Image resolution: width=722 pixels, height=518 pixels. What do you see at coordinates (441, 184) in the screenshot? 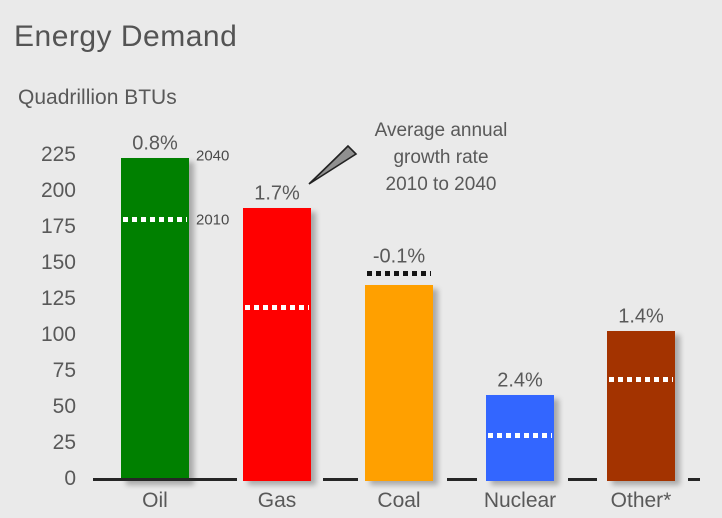
I see `growth-annotation-line: 2010 to 2040` at bounding box center [441, 184].